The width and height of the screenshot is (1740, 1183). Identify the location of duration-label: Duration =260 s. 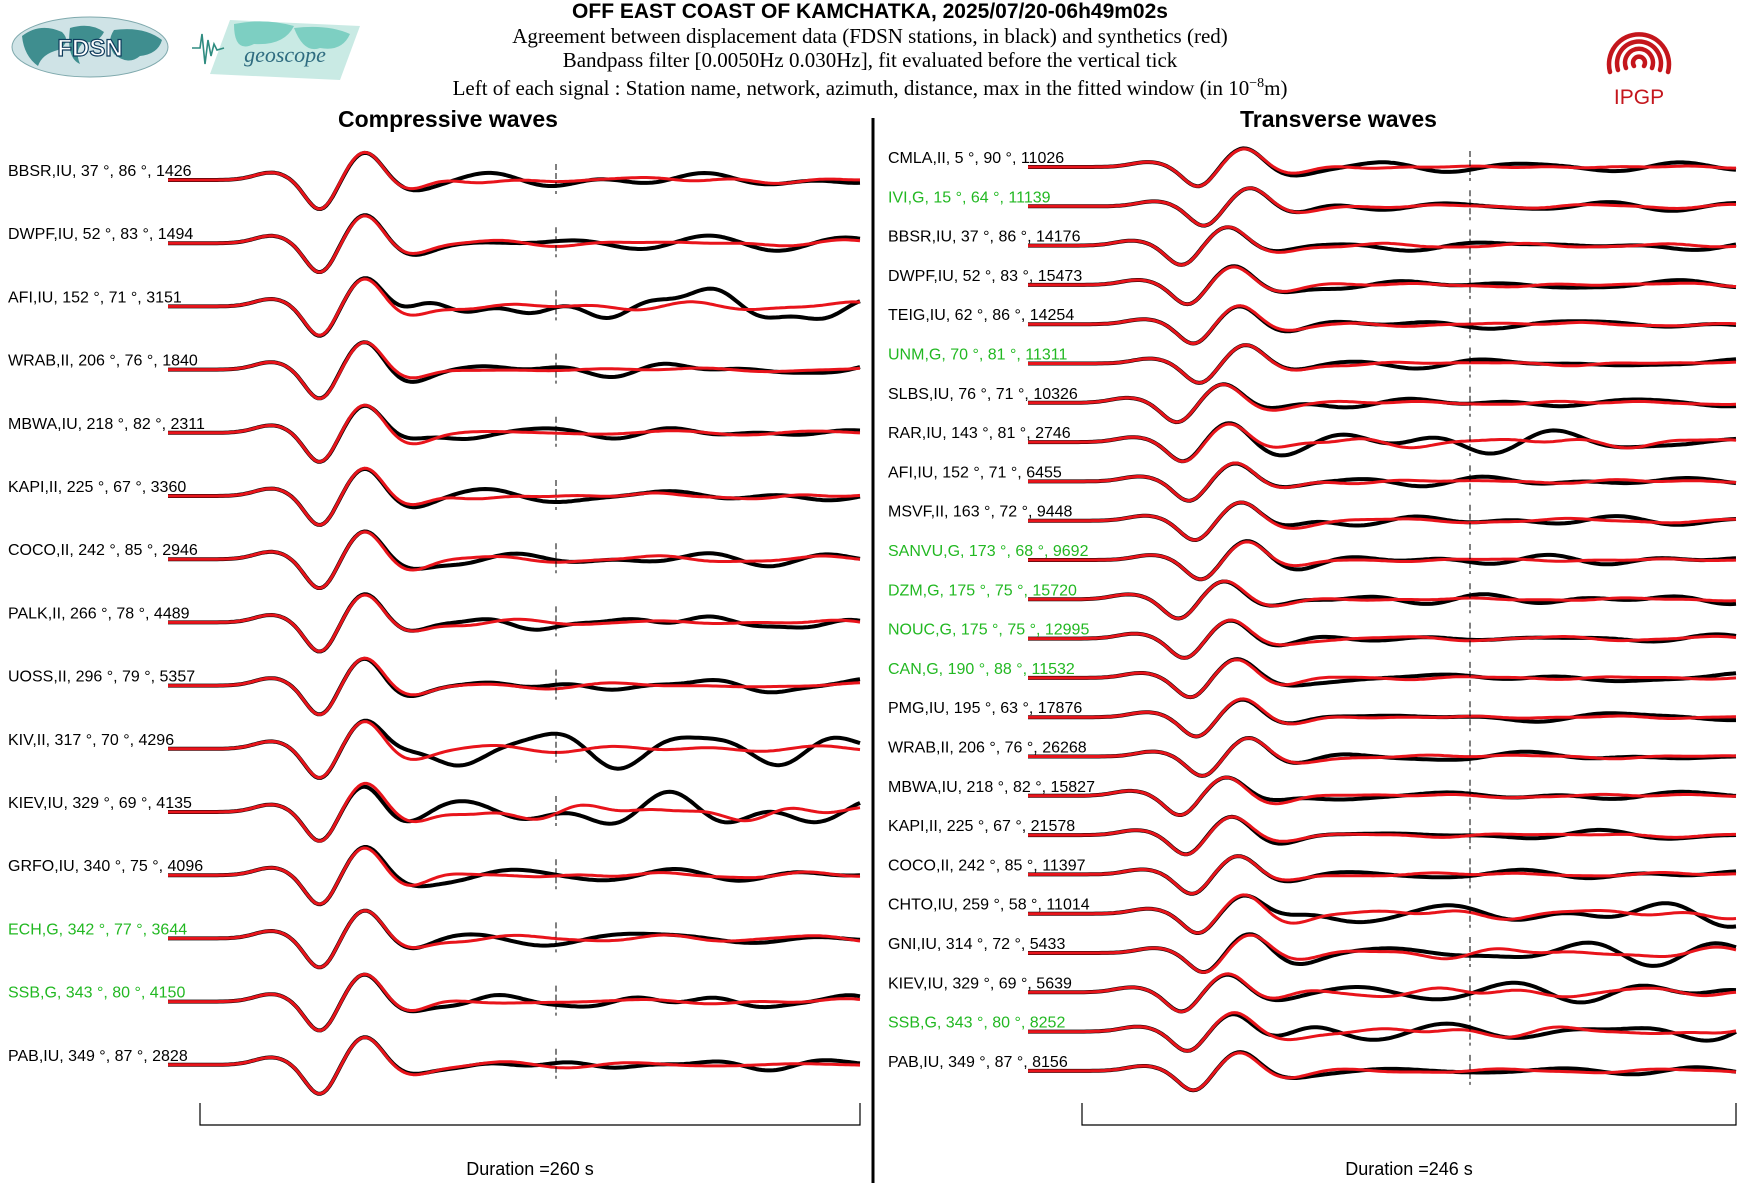
(530, 1169).